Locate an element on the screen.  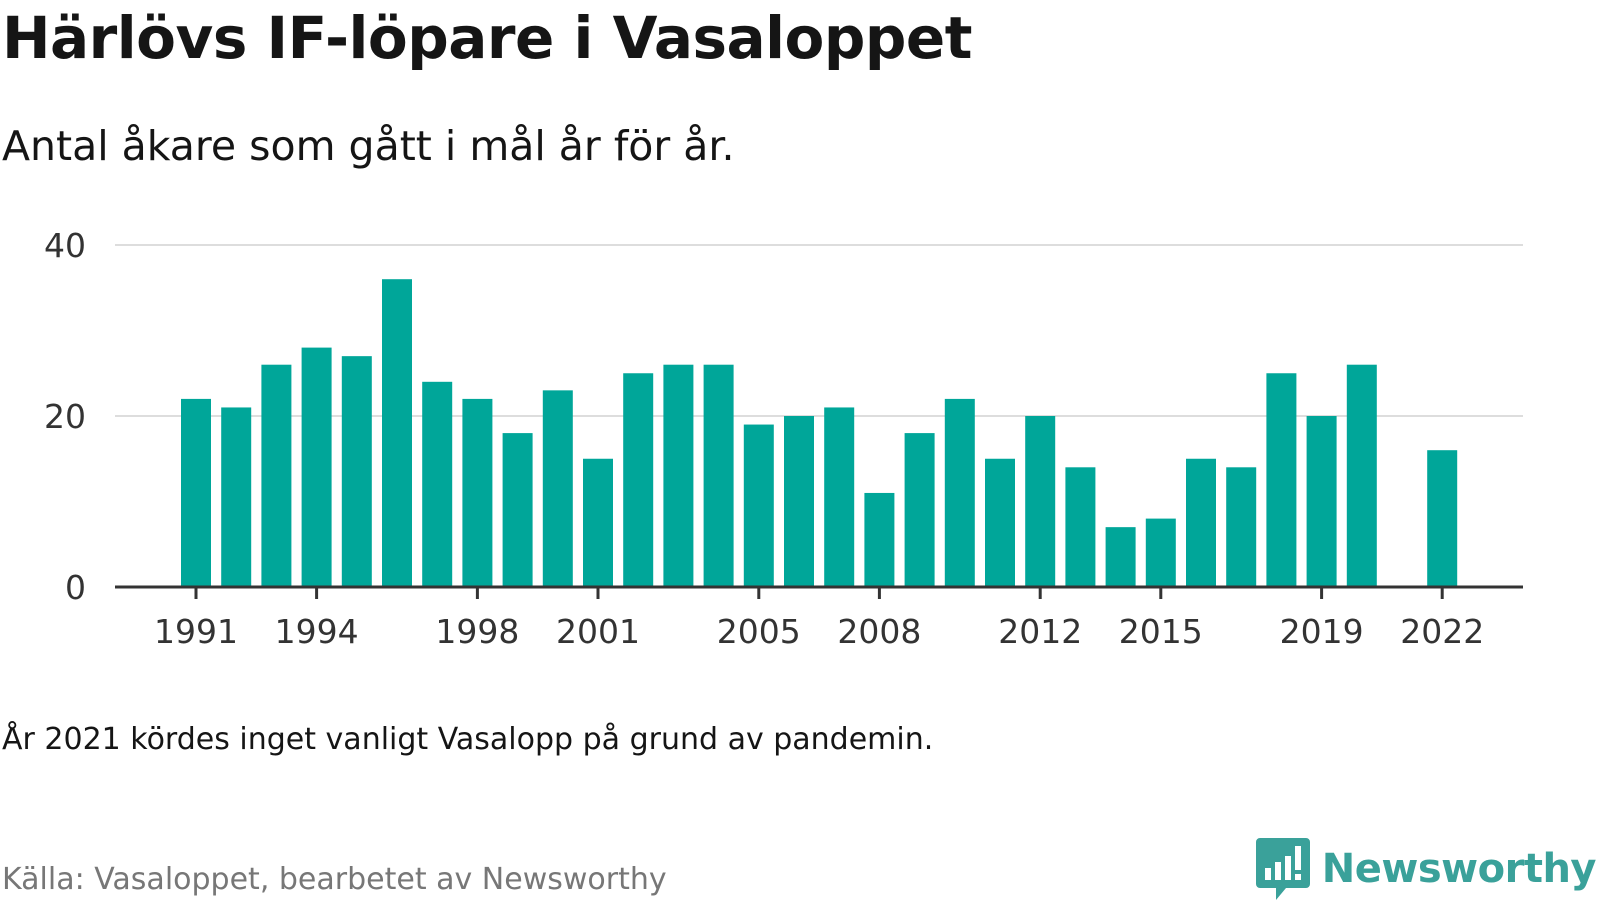
bar-2019 is located at coordinates (1321, 501).